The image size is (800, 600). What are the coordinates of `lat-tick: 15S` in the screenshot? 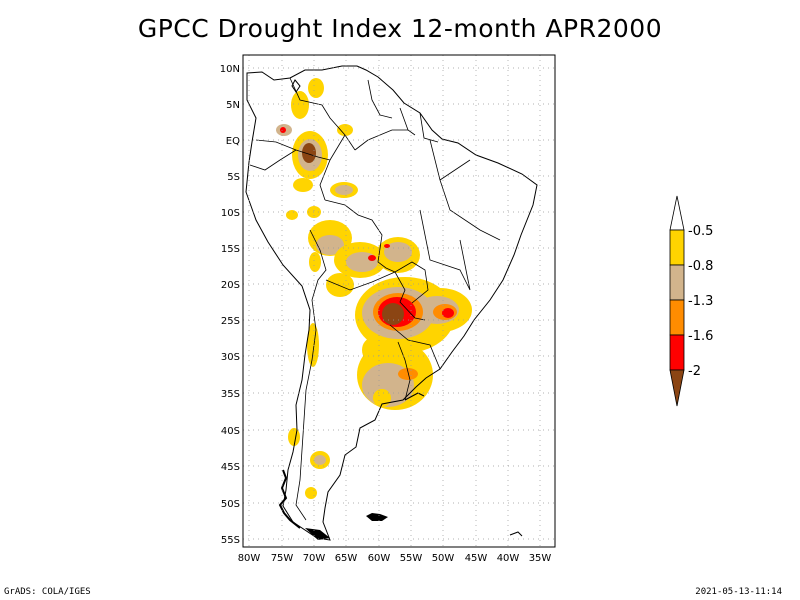 It's located at (230, 249).